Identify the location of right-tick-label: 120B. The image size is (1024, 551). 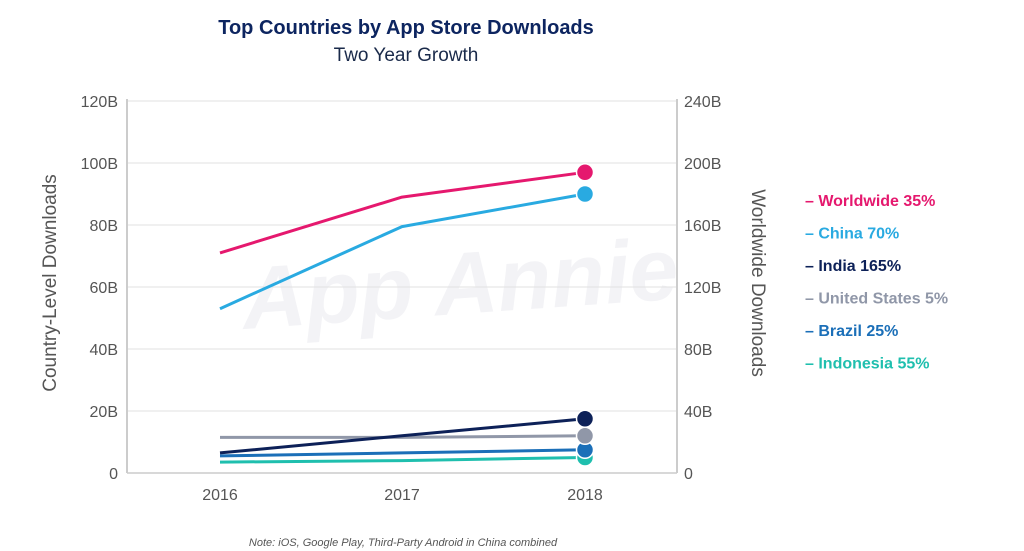
(702, 288).